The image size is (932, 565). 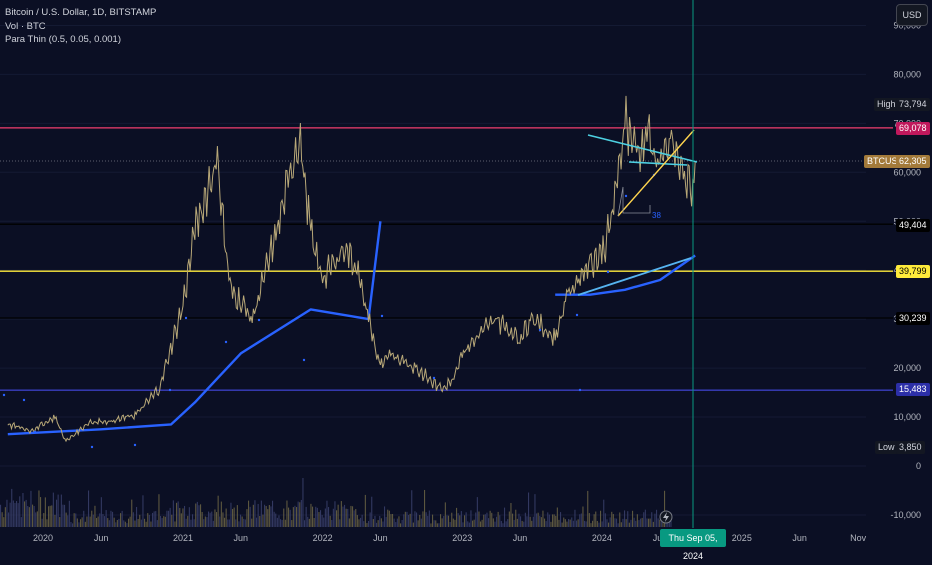 I want to click on low-value: 3,850, so click(x=910, y=447).